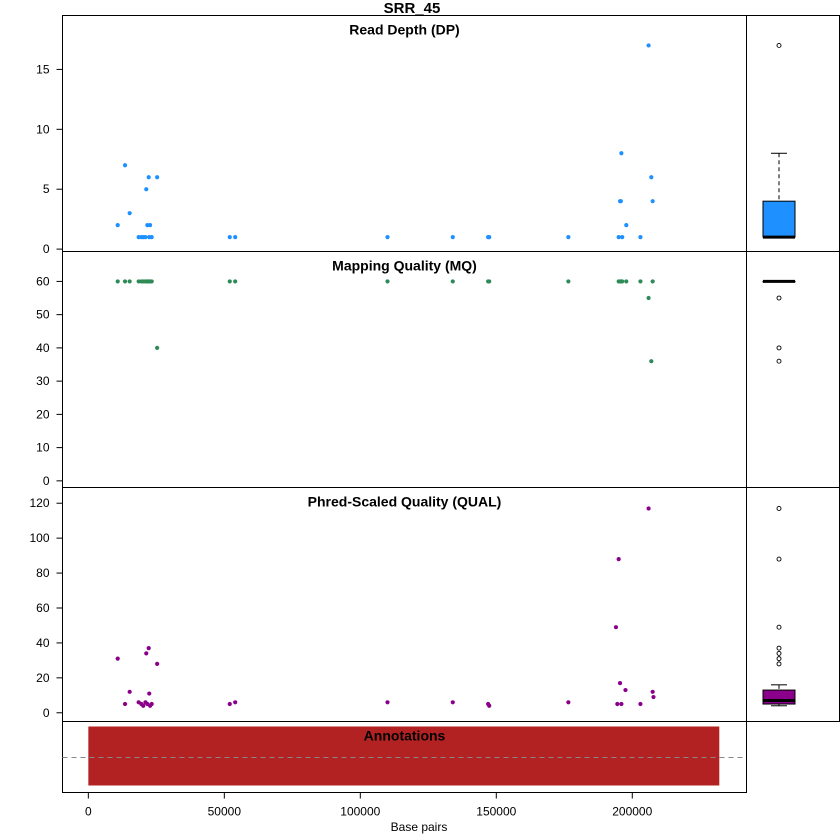 The image size is (840, 840). Describe the element at coordinates (632, 812) in the screenshot. I see `x-tick-label: 200000` at that location.